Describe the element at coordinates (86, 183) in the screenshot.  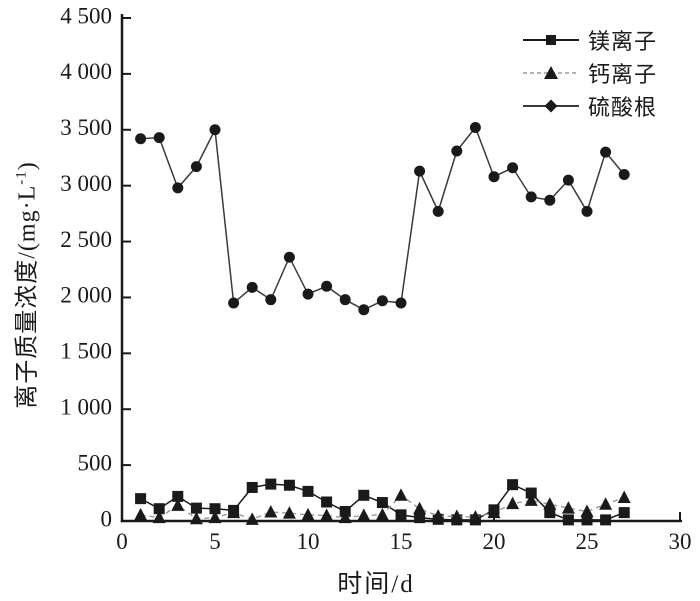
I see `y-tick-label: 3 000` at that location.